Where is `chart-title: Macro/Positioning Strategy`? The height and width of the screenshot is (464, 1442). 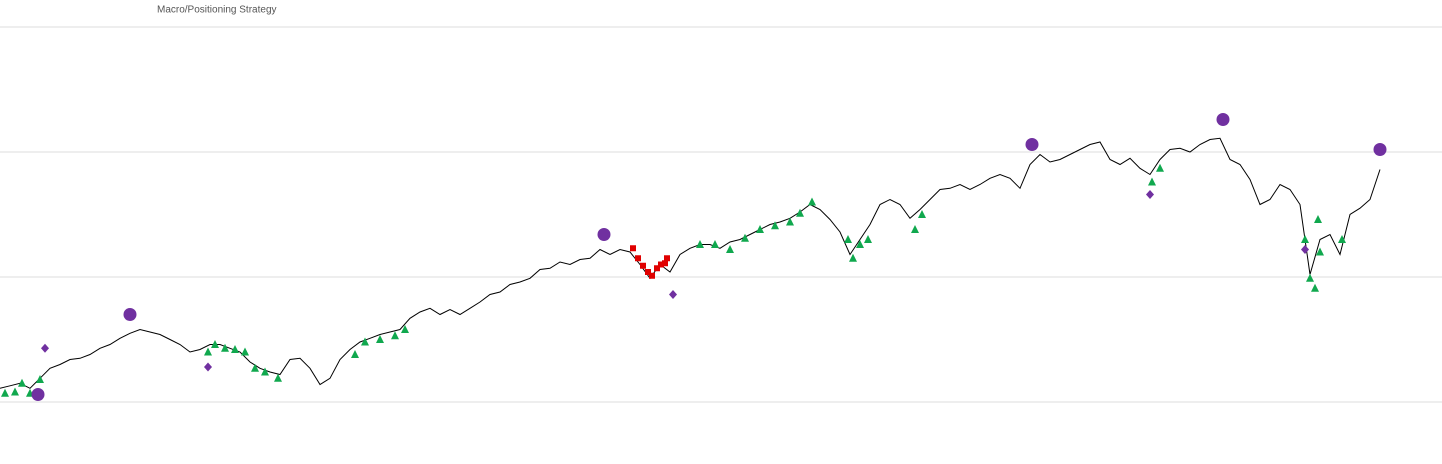 chart-title: Macro/Positioning Strategy is located at coordinates (217, 10).